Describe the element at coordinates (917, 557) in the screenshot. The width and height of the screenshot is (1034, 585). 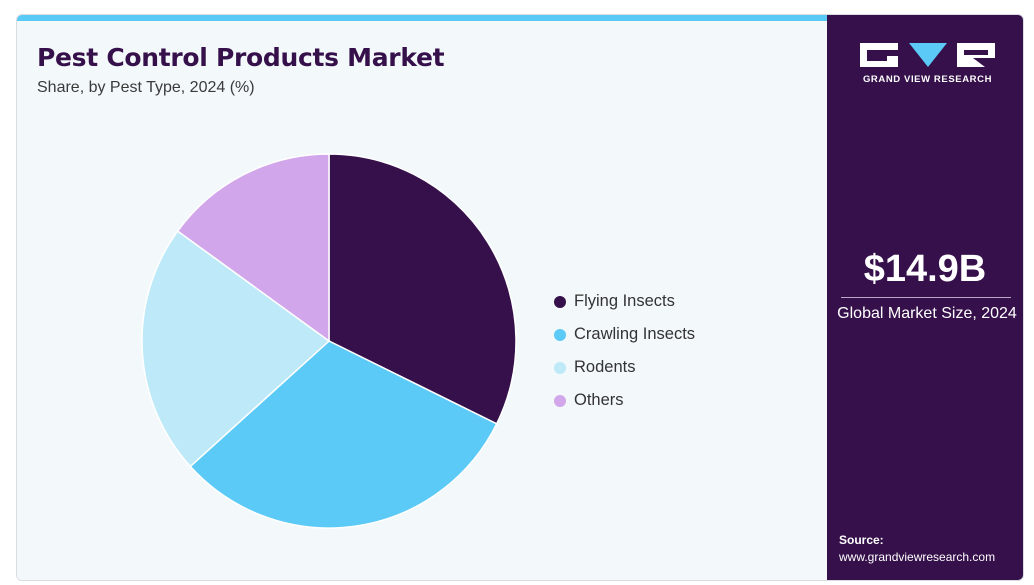
I see `source-link: www.grandviewresearch.com` at that location.